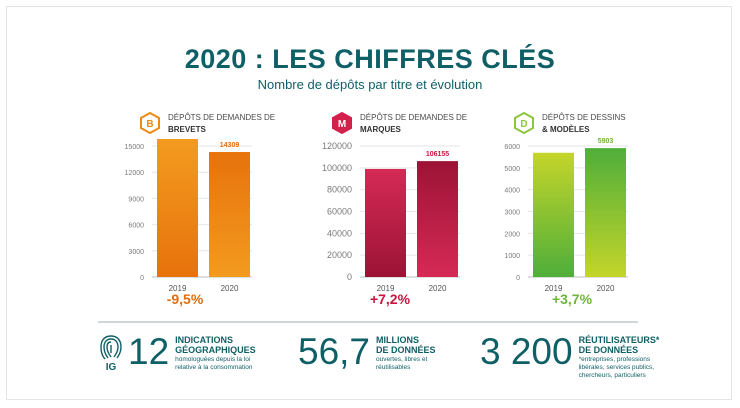 This screenshot has height=408, width=740. I want to click on stat-number: 12, so click(149, 351).